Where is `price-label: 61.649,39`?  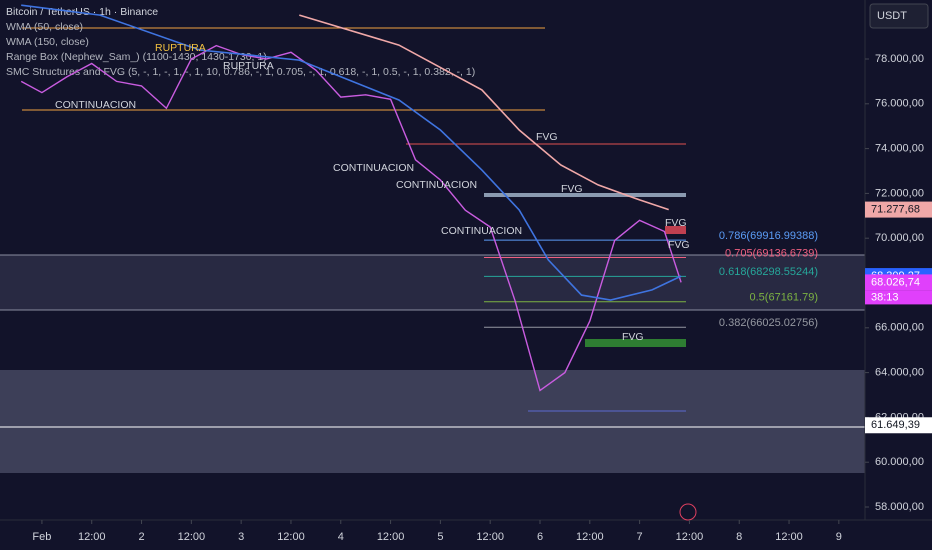 price-label: 61.649,39 is located at coordinates (895, 425).